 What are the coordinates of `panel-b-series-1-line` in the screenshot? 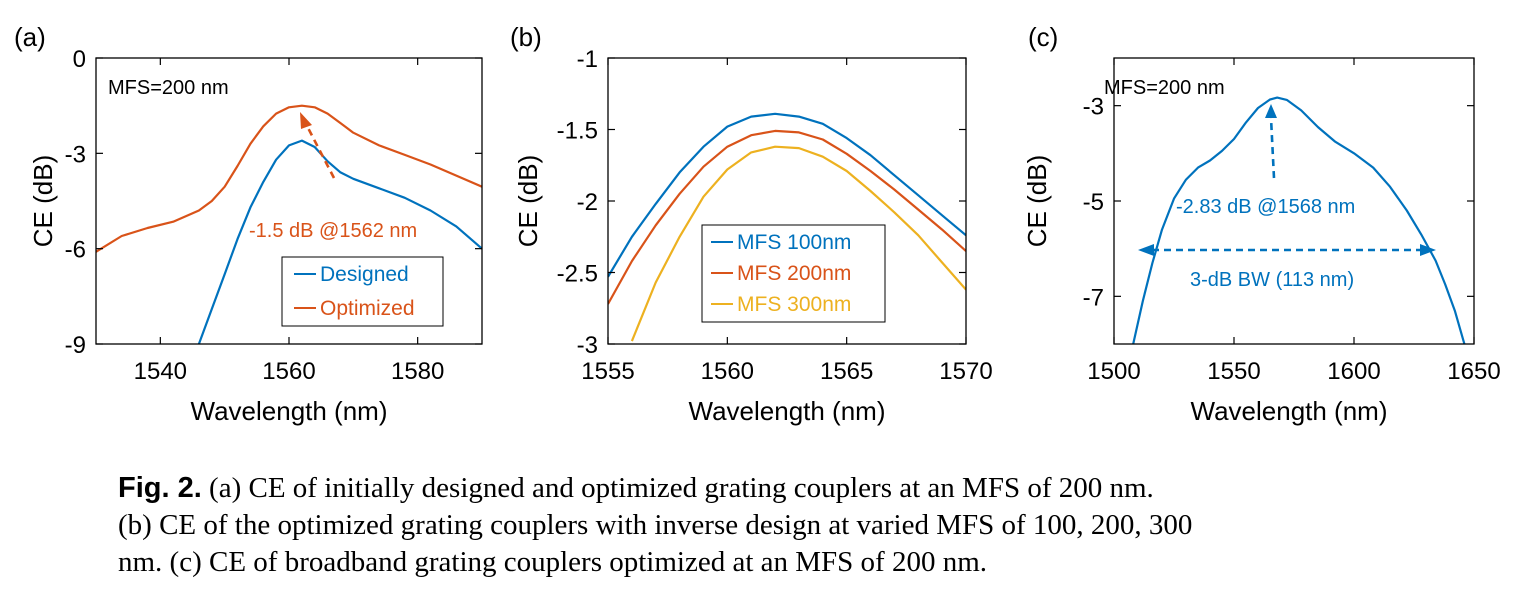 It's located at (787, 217).